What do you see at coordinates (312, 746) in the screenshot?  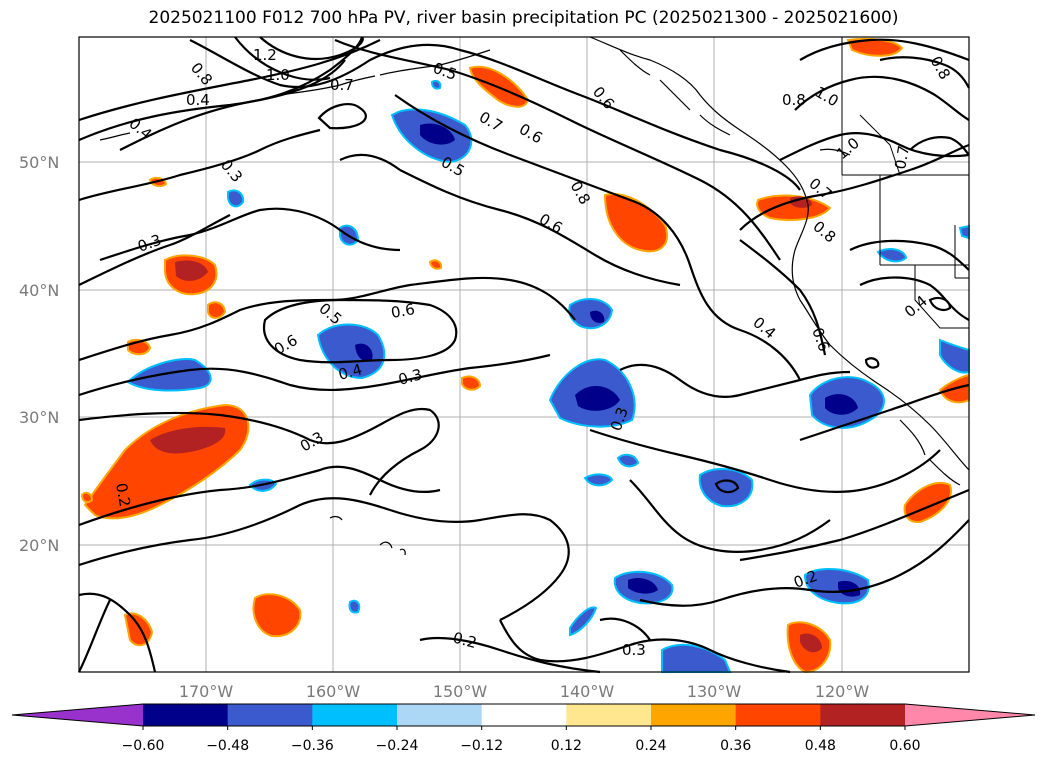 I see `colorbar-tick-label: −0.36` at bounding box center [312, 746].